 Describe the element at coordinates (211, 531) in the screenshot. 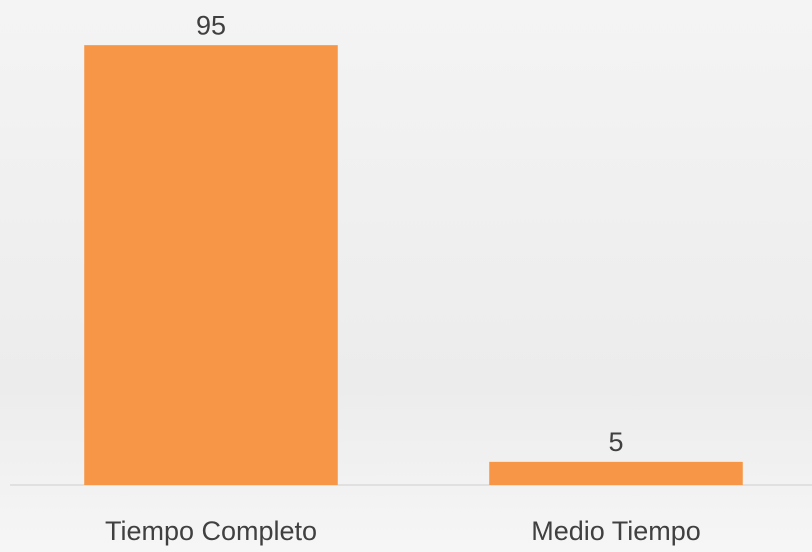

I see `x-tick-label: Tiempo Completo` at that location.